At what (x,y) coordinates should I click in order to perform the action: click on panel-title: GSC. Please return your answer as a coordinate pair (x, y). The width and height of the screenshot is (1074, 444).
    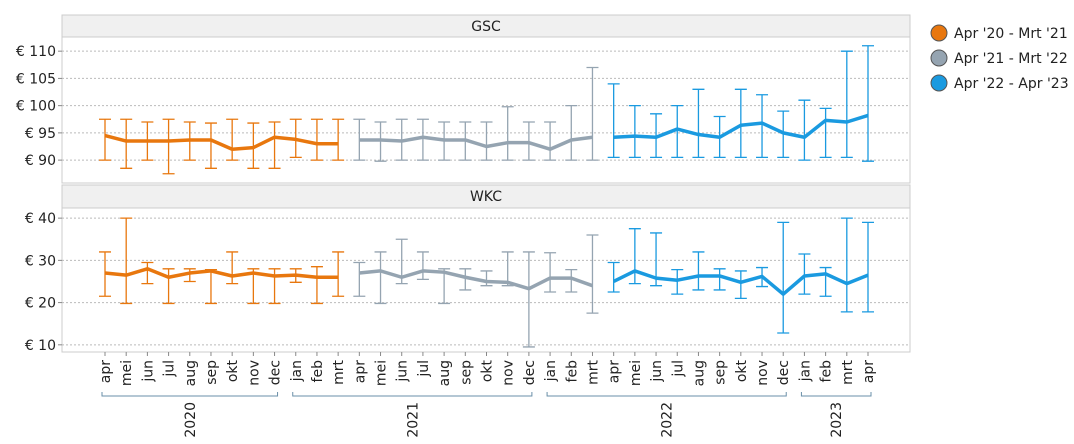
    Looking at the image, I should click on (486, 27).